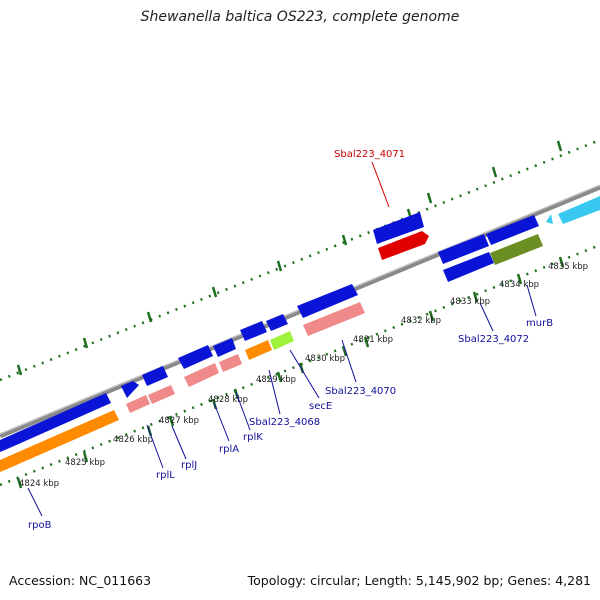  Describe the element at coordinates (229, 449) in the screenshot. I see `gene-label-rplA: rplA` at that location.